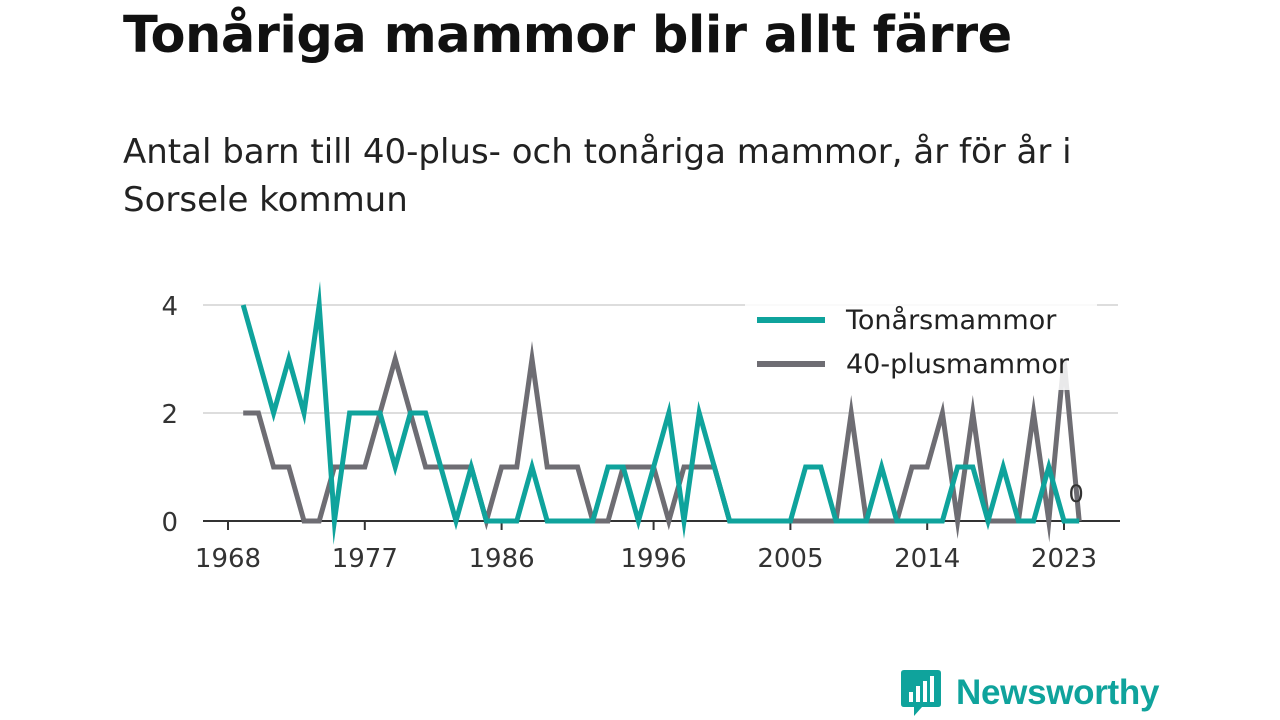 This screenshot has height=720, width=1280. What do you see at coordinates (567, 35) in the screenshot?
I see `chart-title: Tonåriga mammor blir allt färre` at bounding box center [567, 35].